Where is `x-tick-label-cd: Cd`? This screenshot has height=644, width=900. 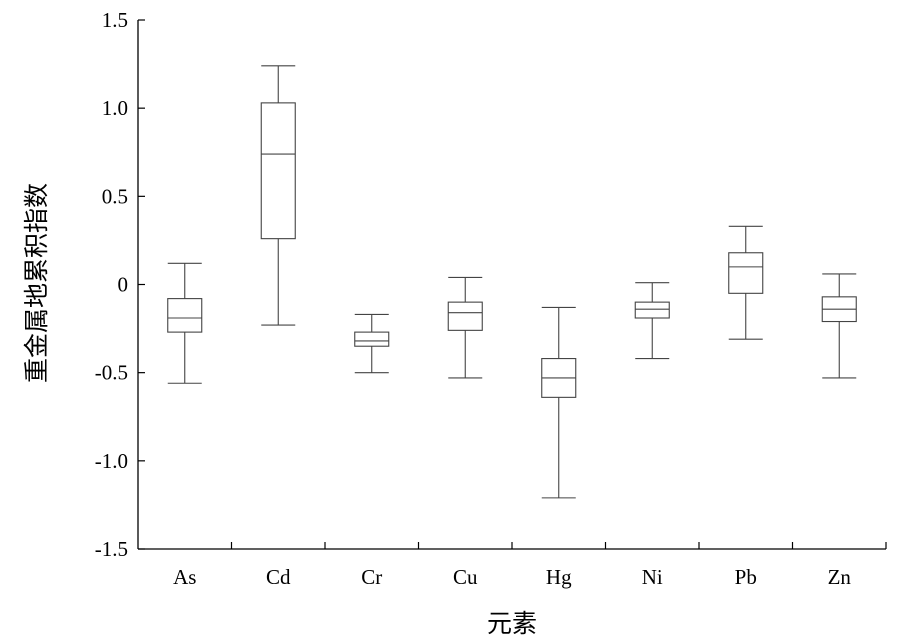
x-tick-label-cd: Cd is located at coordinates (278, 577).